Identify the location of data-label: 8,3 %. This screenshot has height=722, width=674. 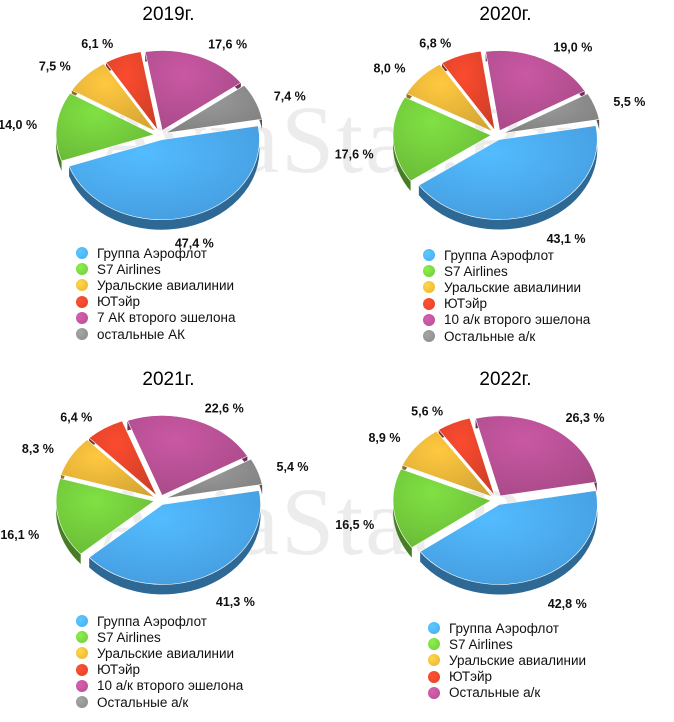
(38, 449).